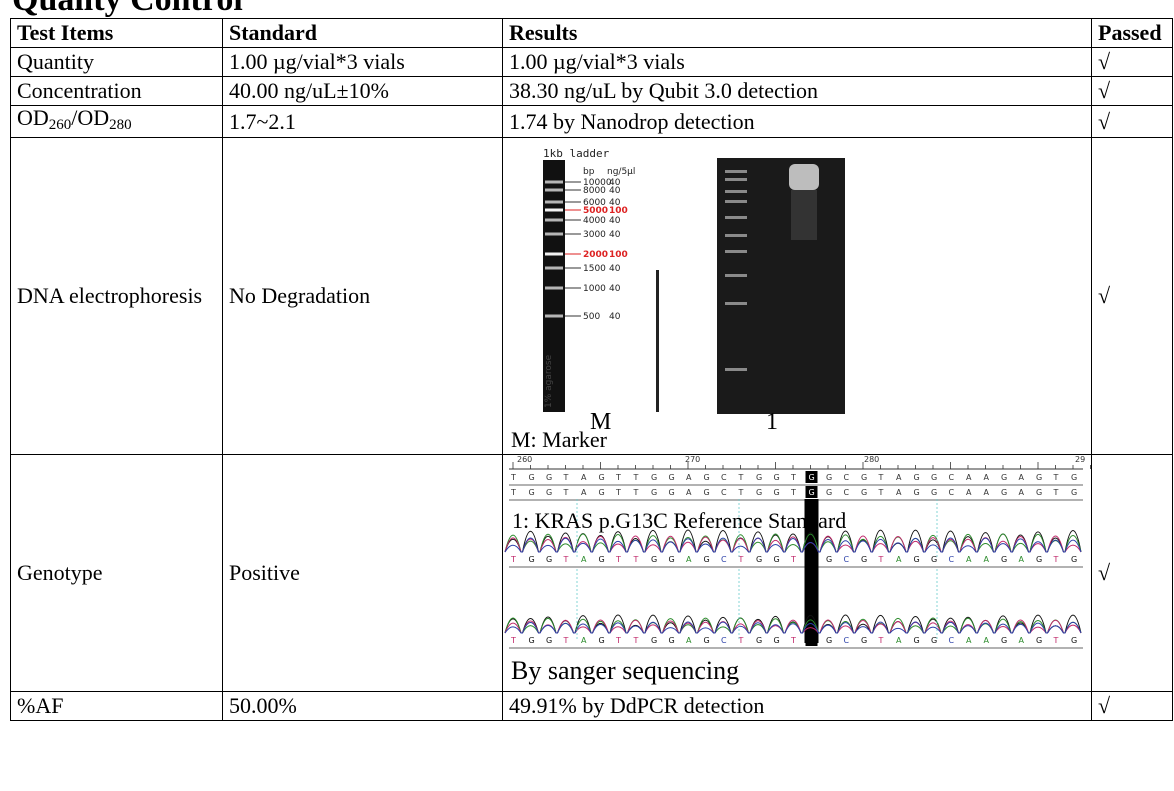  Describe the element at coordinates (804, 215) in the screenshot. I see `genomic-dna-smear` at that location.